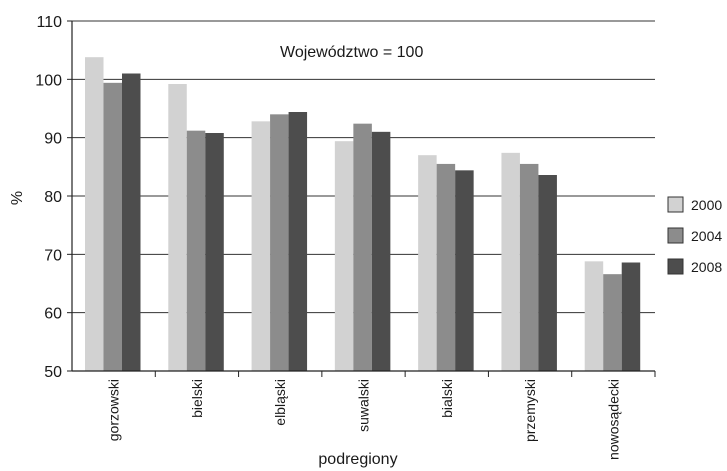 The width and height of the screenshot is (727, 471). Describe the element at coordinates (510, 261) in the screenshot. I see `bar-2000-przemyski` at that location.